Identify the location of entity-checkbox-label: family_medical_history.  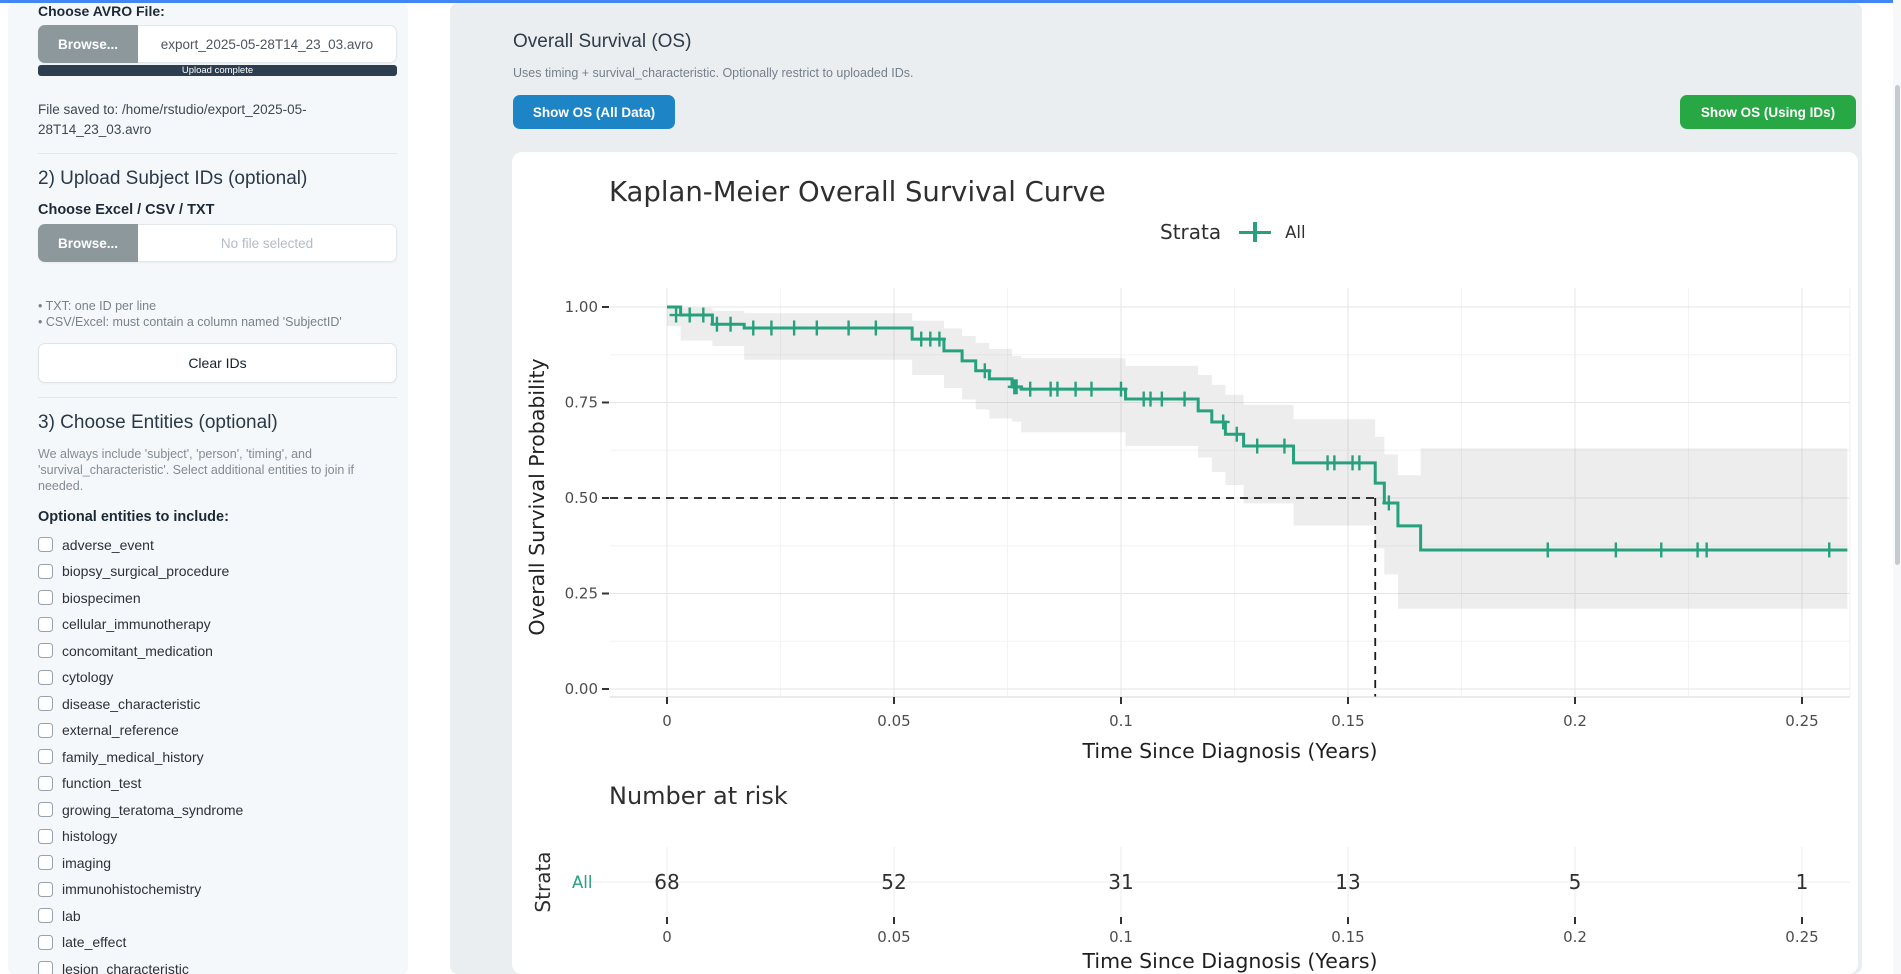
(133, 756).